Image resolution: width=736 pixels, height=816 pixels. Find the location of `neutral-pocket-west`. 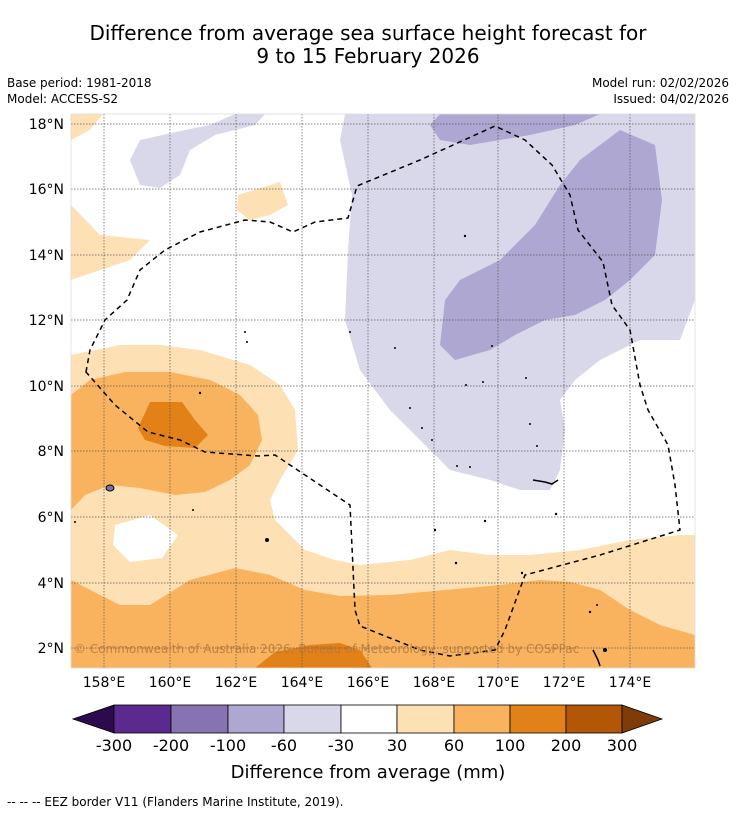

neutral-pocket-west is located at coordinates (145, 538).